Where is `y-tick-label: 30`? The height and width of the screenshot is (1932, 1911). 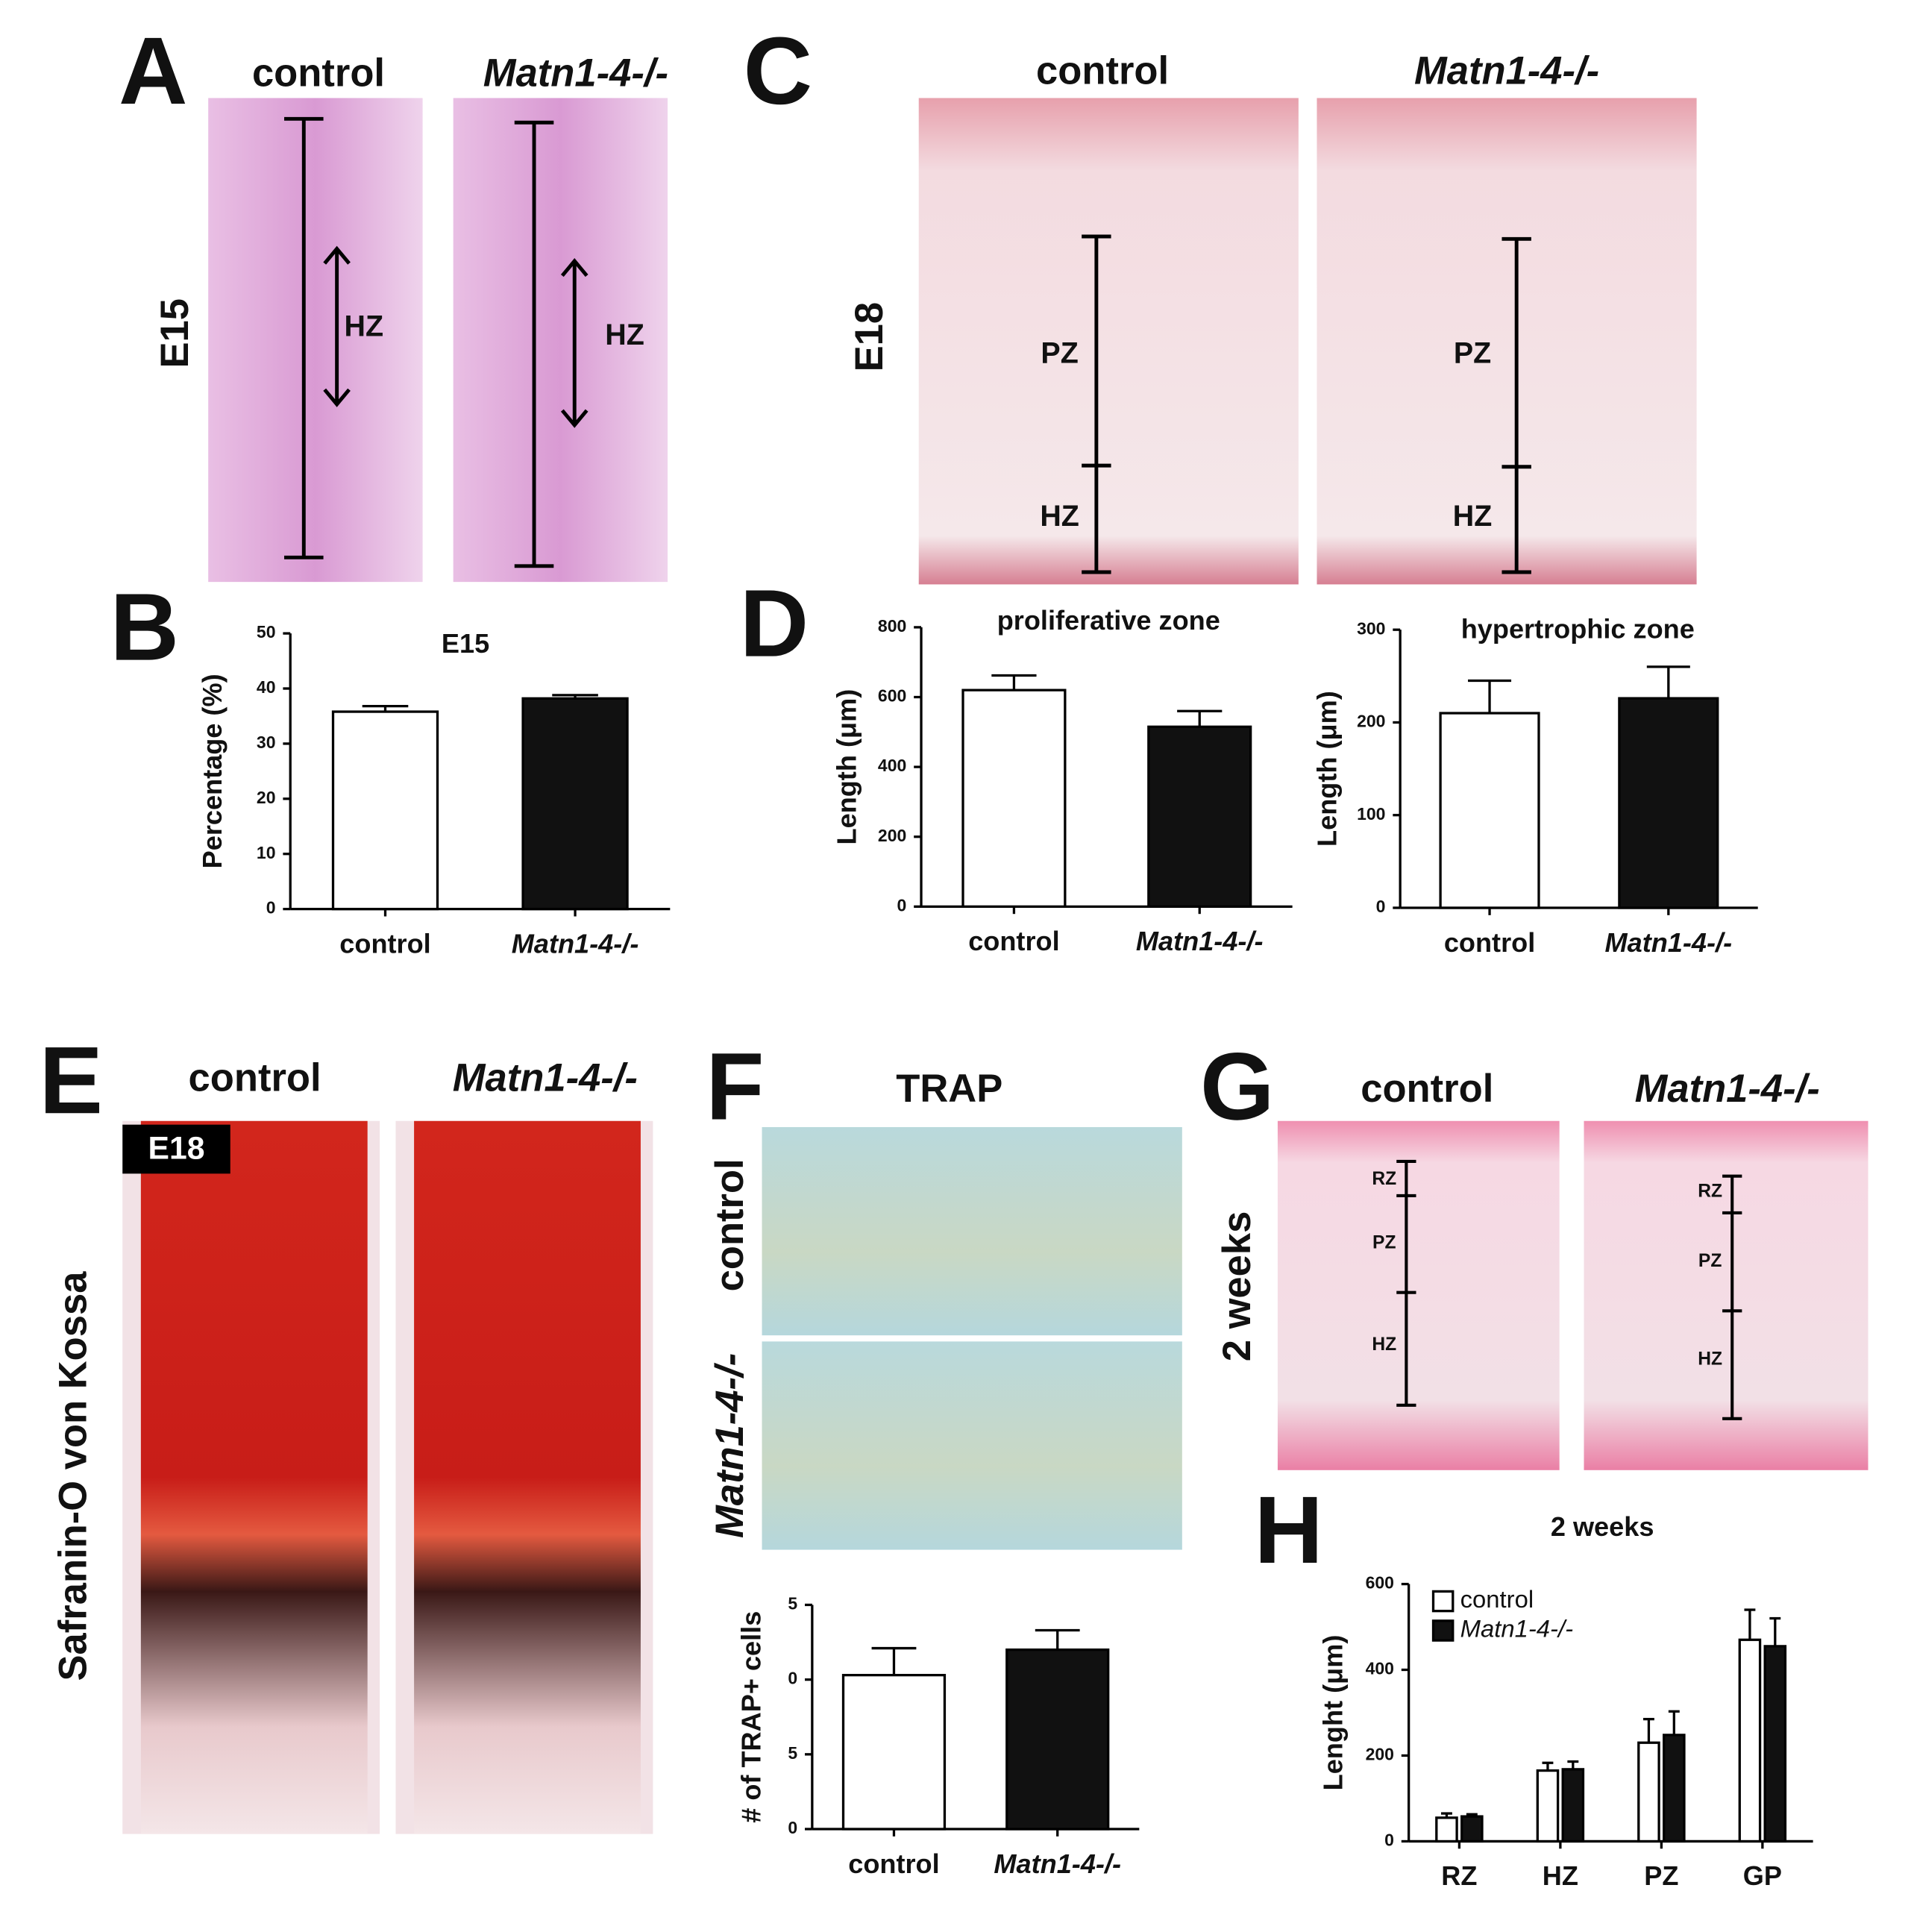
y-tick-label: 30 is located at coordinates (266, 742).